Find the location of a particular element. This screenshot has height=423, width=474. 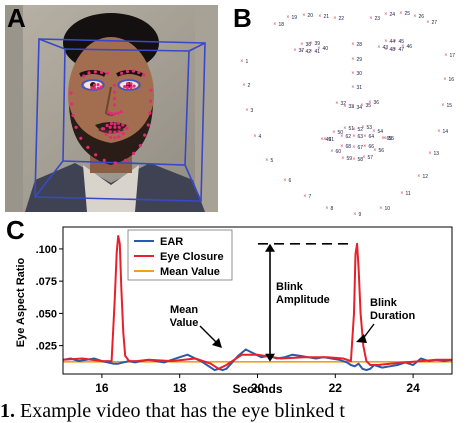

landmark-id-11: 11 is located at coordinates (408, 194).